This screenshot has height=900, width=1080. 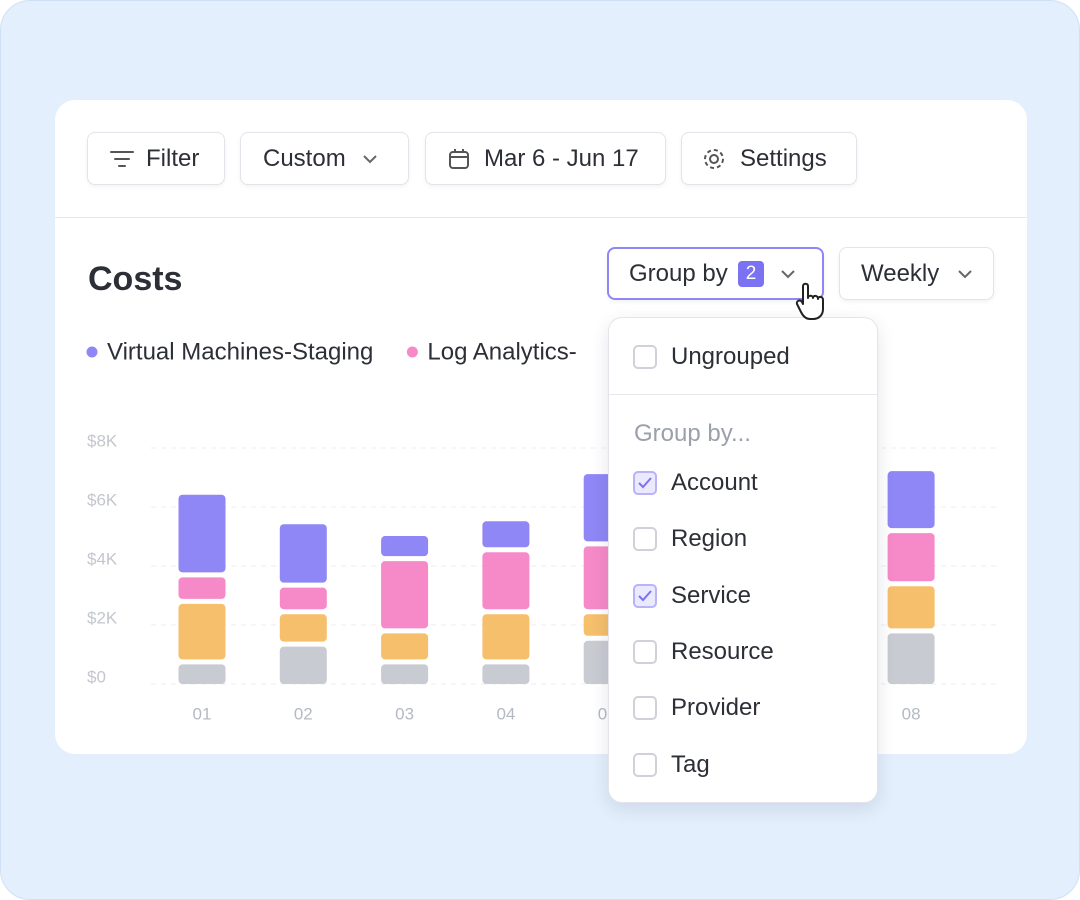 What do you see at coordinates (303, 713) in the screenshot?
I see `x-tick-label: 02` at bounding box center [303, 713].